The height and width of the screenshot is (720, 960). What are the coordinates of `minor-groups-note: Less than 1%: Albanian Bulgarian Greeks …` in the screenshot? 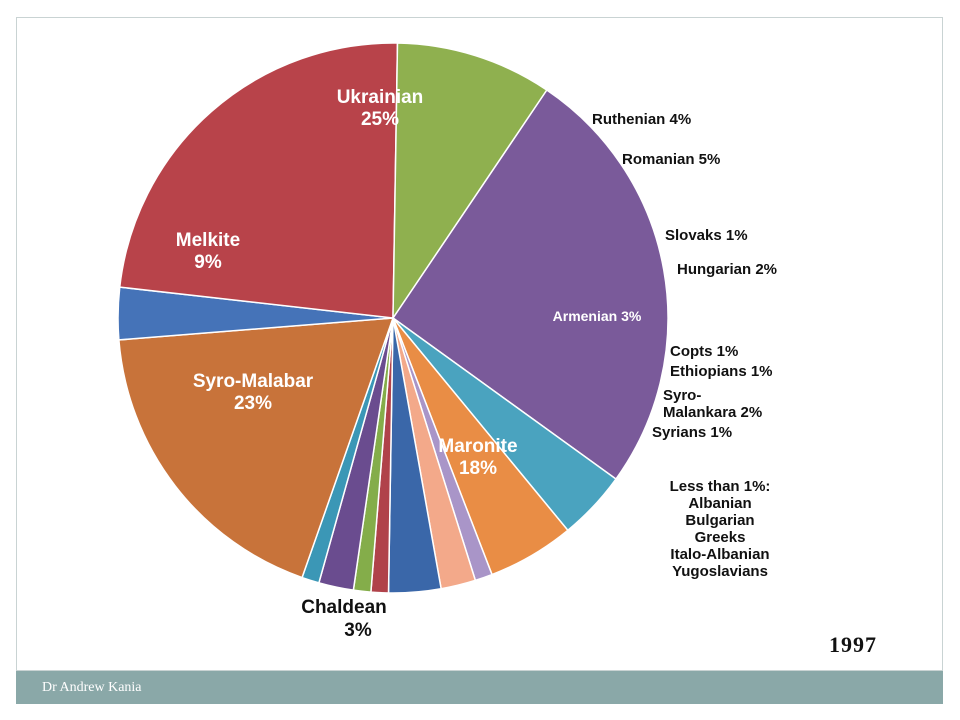 It's located at (720, 529).